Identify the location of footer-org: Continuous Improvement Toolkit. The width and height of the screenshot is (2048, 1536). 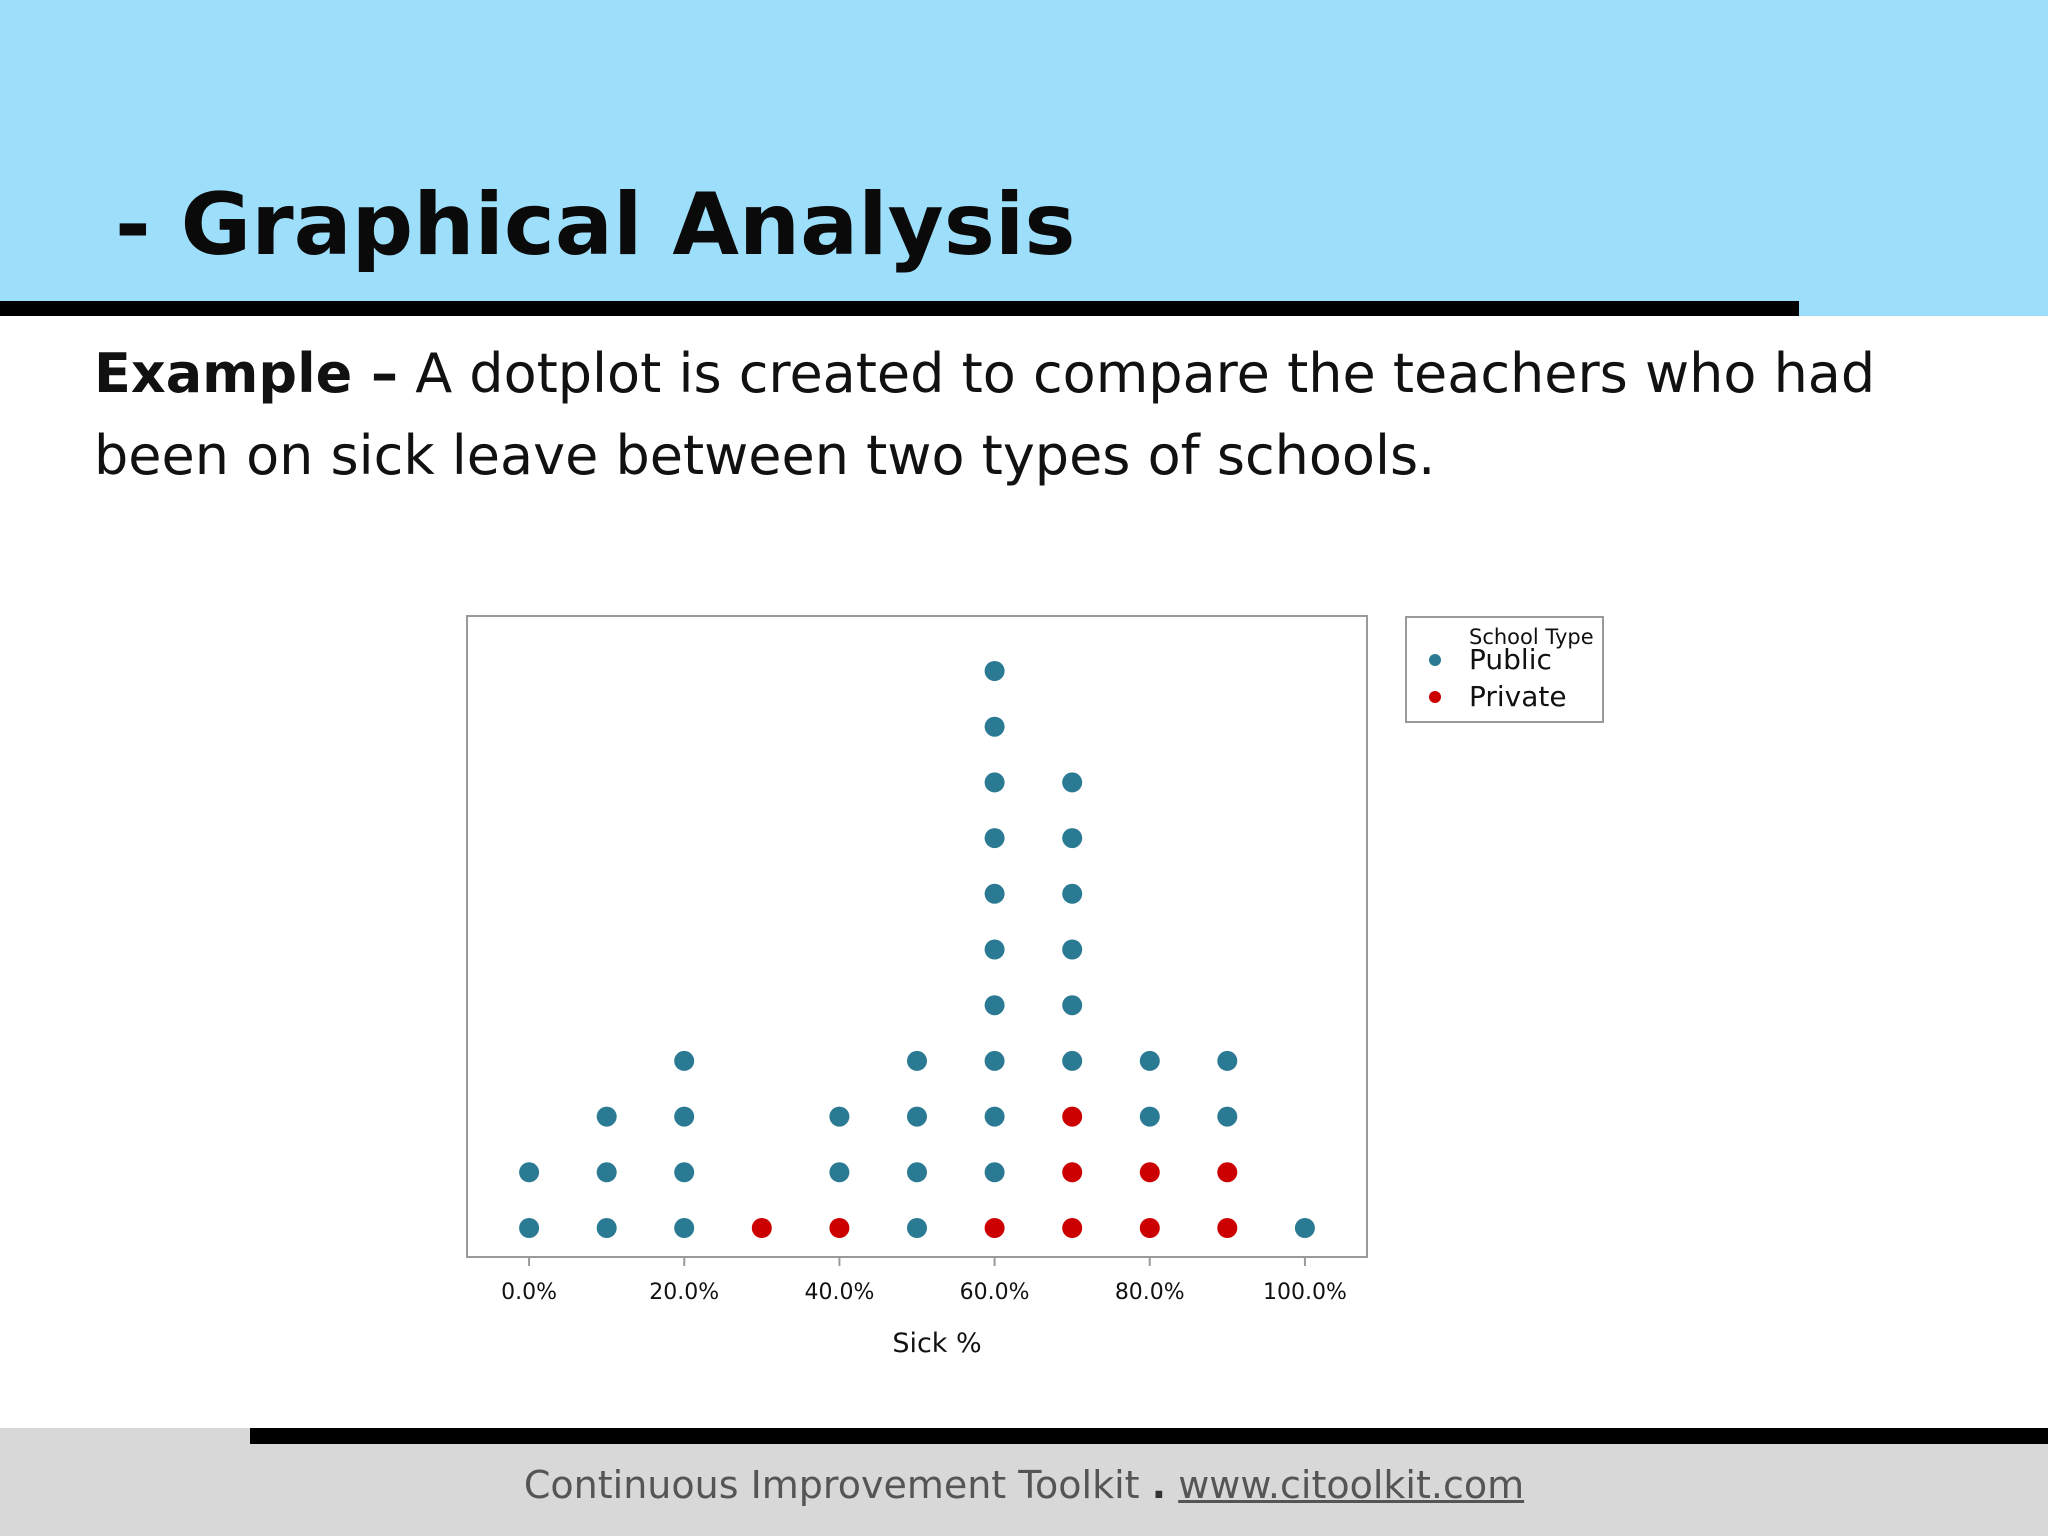
(831, 1485).